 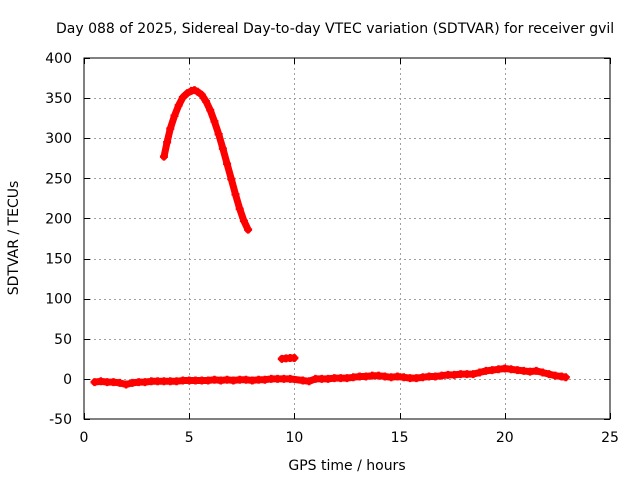 I want to click on y-tick-label: 50, so click(x=63, y=340).